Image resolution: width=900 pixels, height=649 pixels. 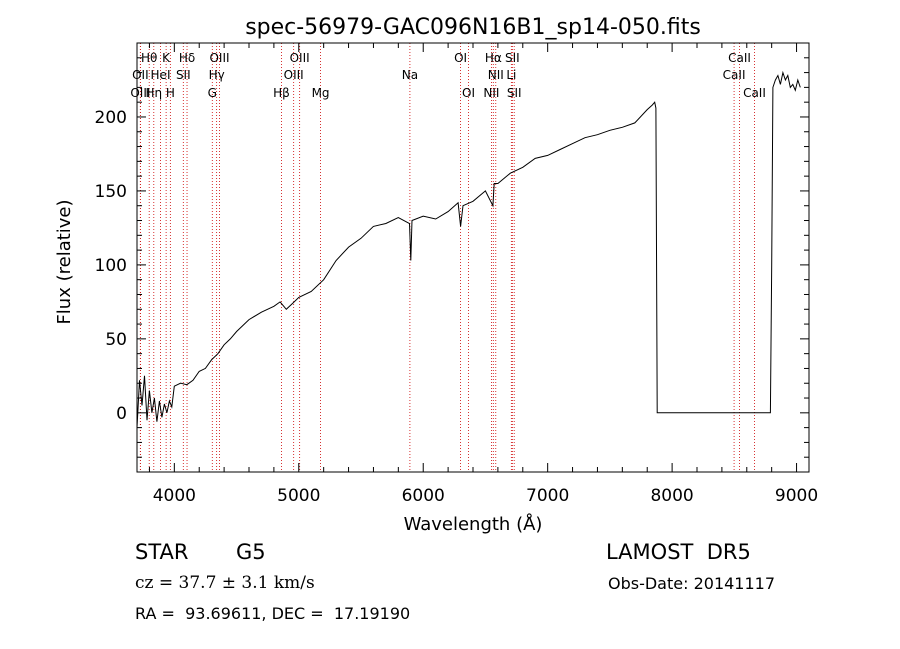 What do you see at coordinates (111, 118) in the screenshot?
I see `y-tick-label-200: 200` at bounding box center [111, 118].